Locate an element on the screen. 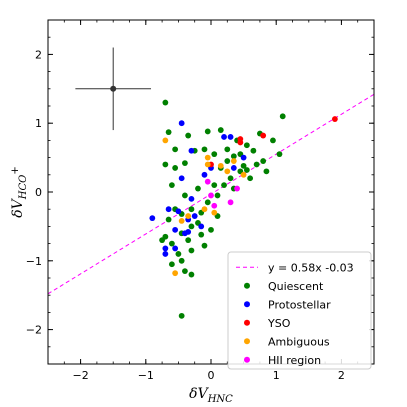 The image size is (407, 407). legend-label-protostellar: Protostellar is located at coordinates (299, 304).